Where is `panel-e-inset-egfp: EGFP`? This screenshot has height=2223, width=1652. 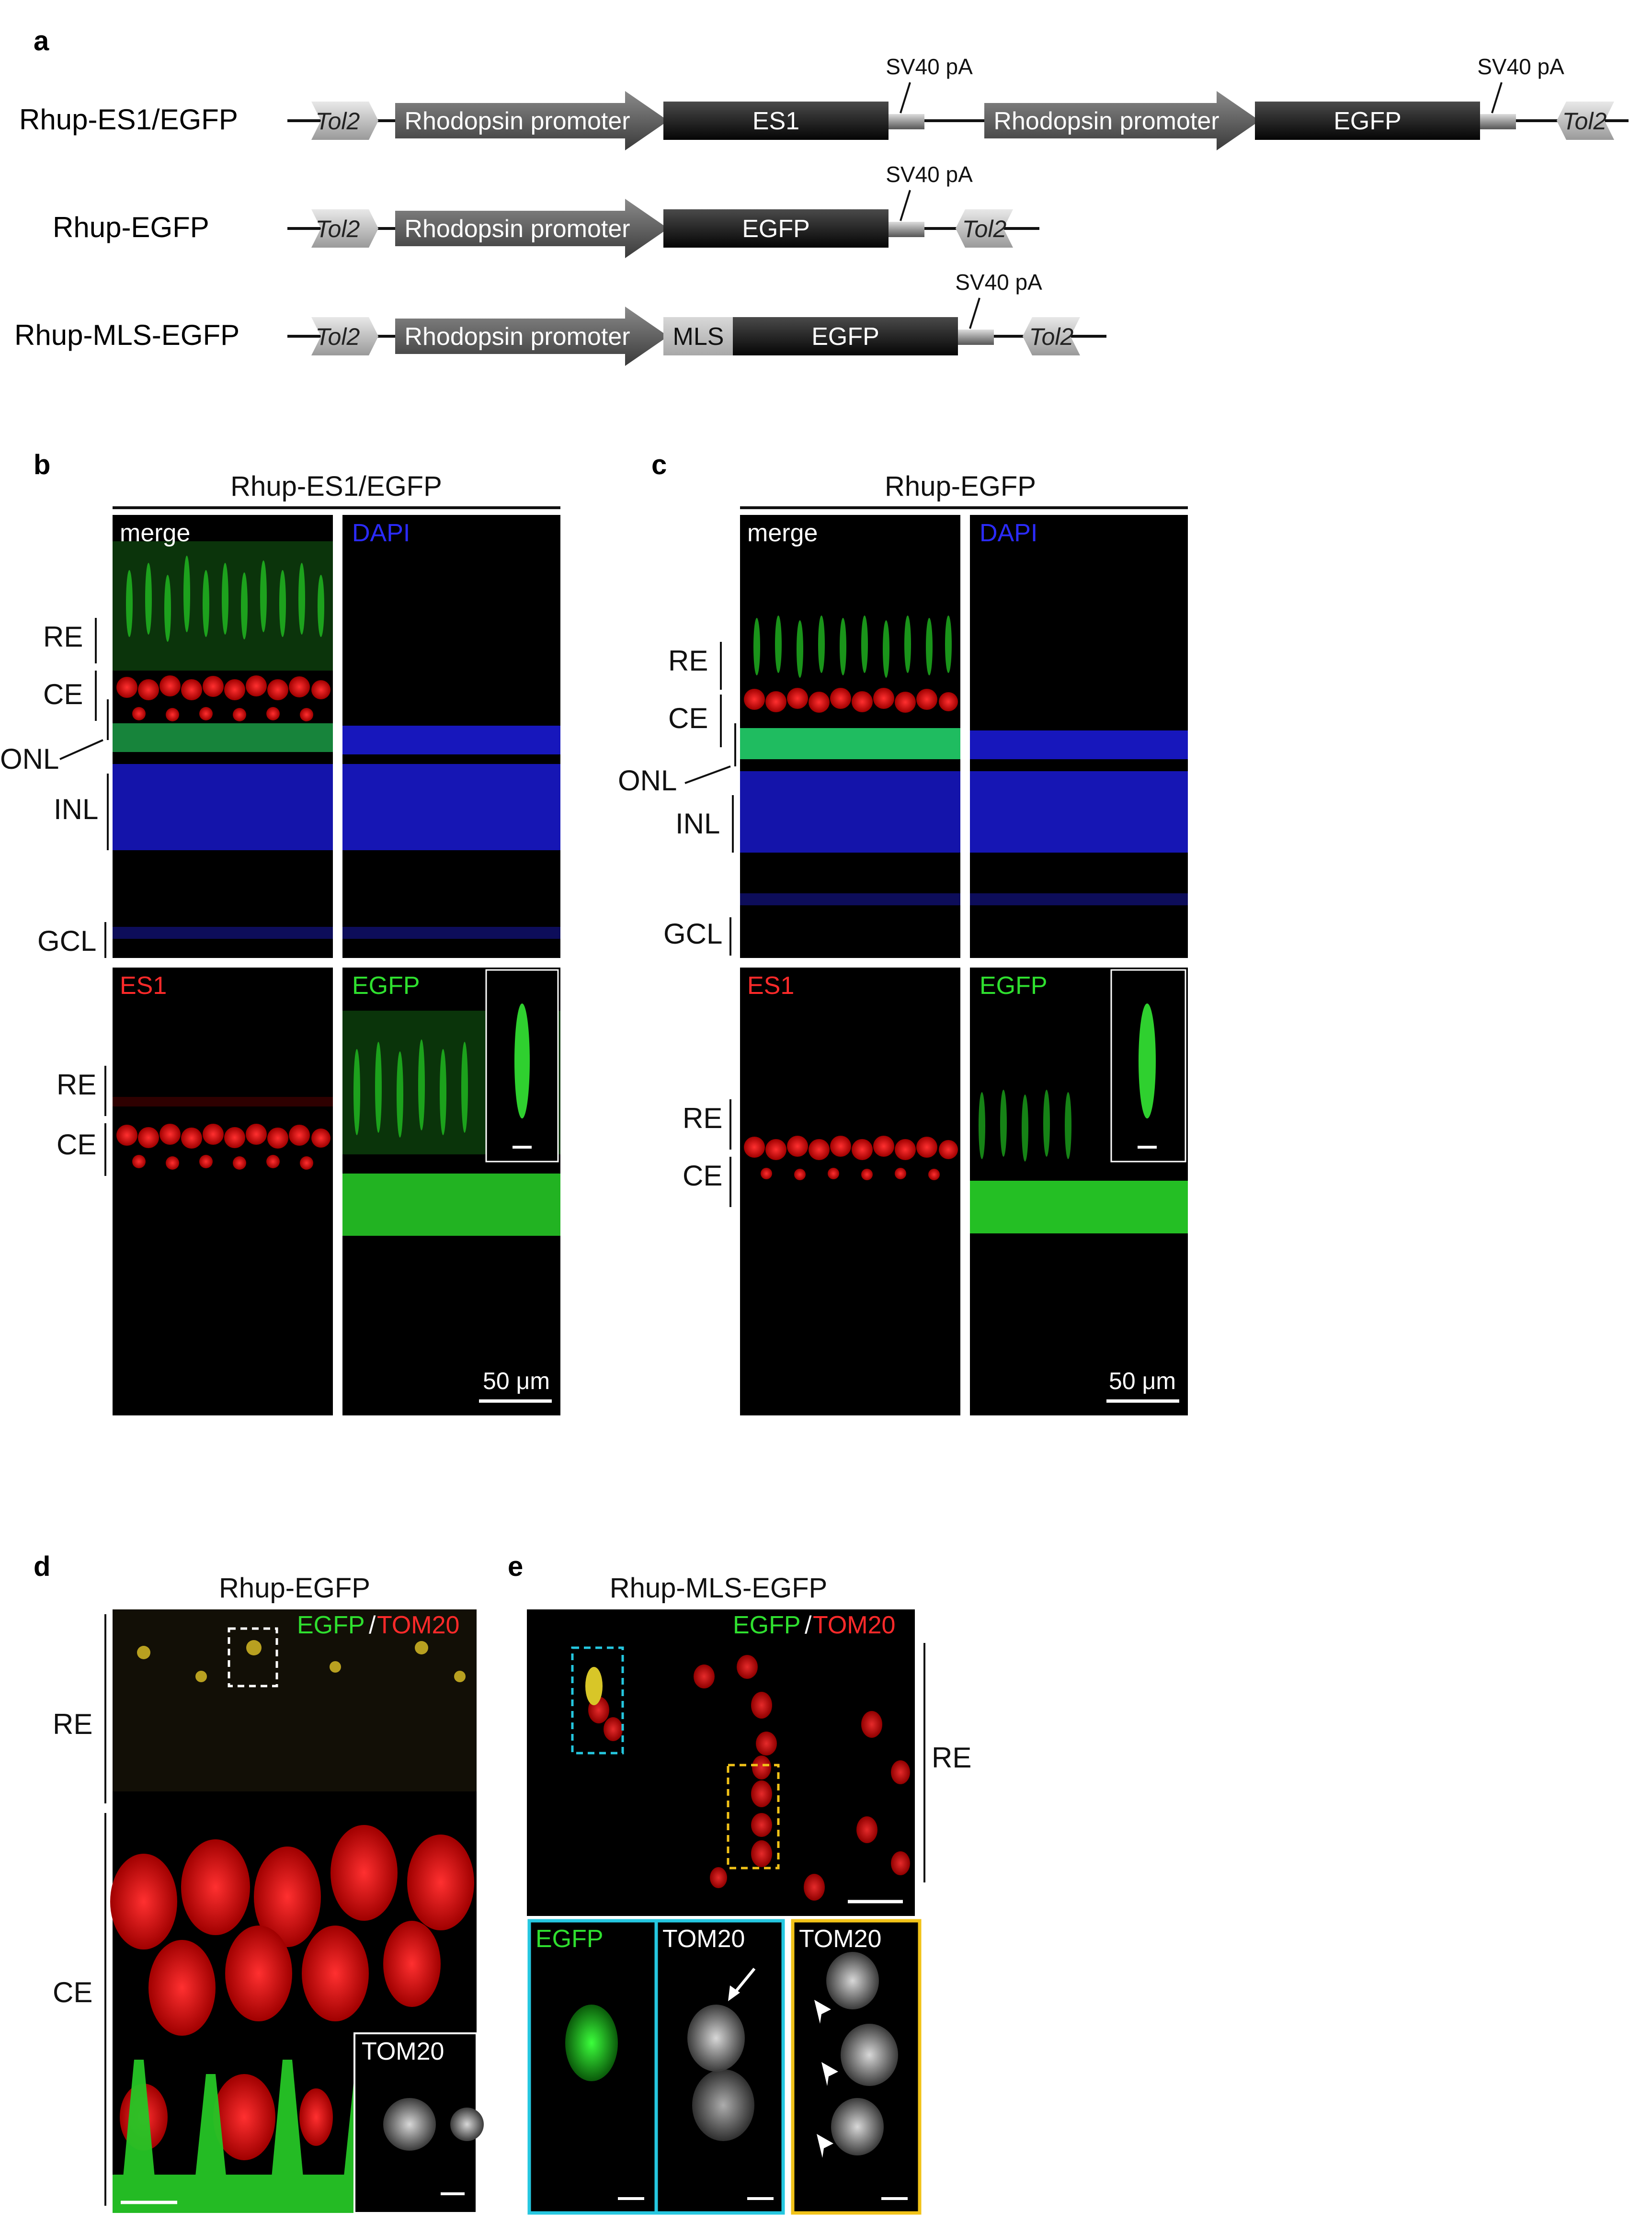 panel-e-inset-egfp: EGFP is located at coordinates (592, 2067).